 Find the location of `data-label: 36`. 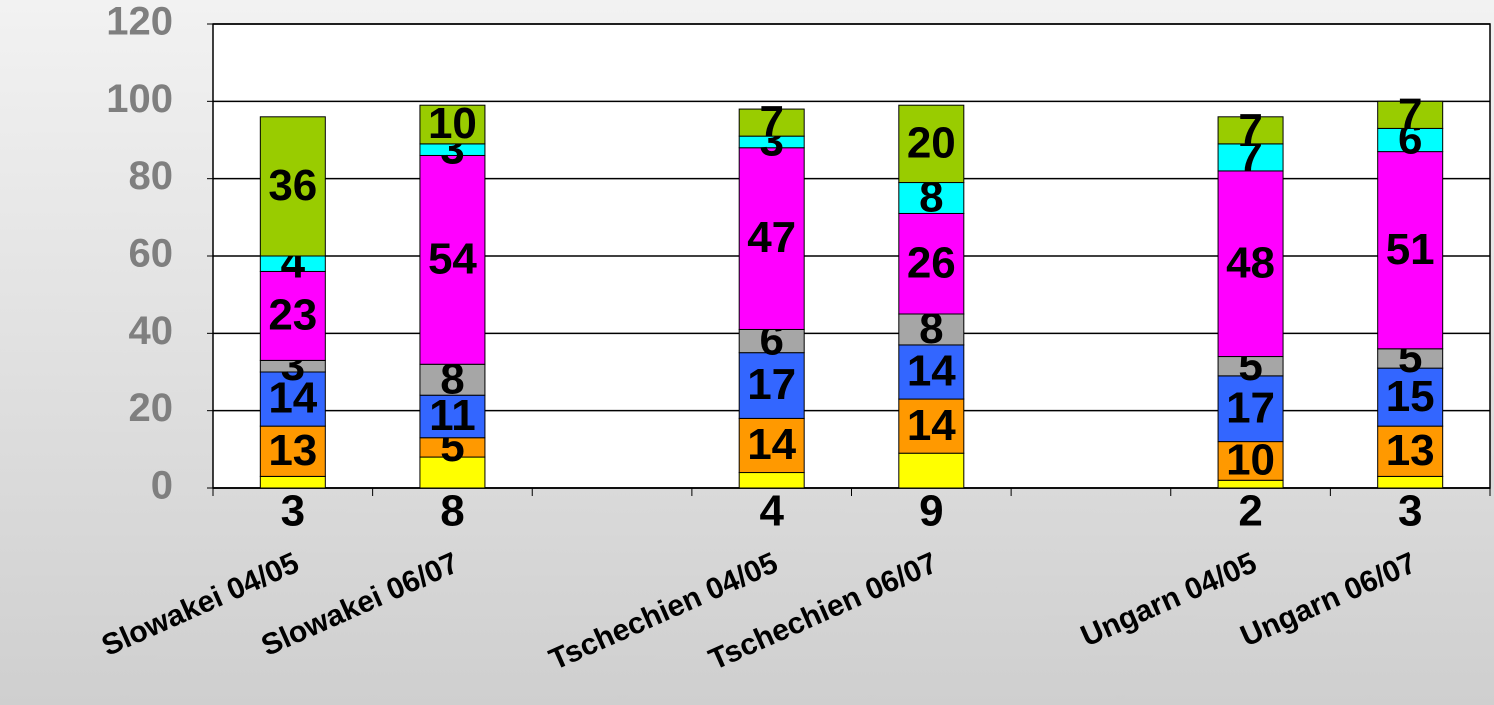

data-label: 36 is located at coordinates (292, 185).